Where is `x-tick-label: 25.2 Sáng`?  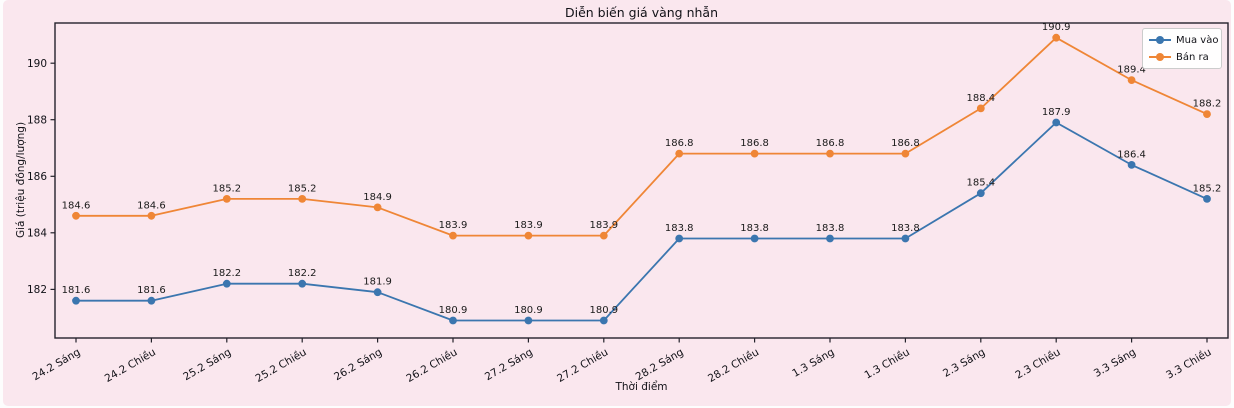 x-tick-label: 25.2 Sáng is located at coordinates (207, 364).